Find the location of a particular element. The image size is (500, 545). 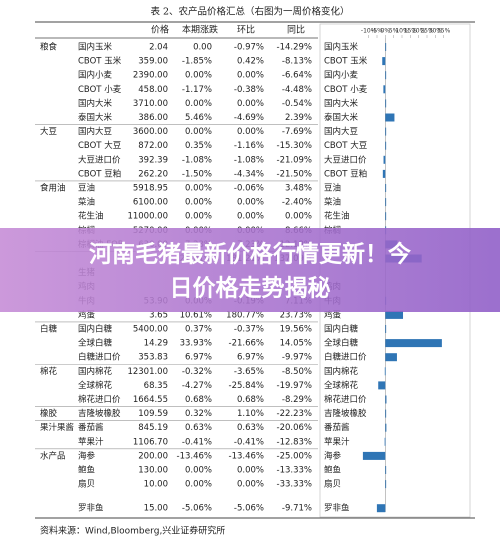

cell-value: -0.37% is located at coordinates (249, 330).